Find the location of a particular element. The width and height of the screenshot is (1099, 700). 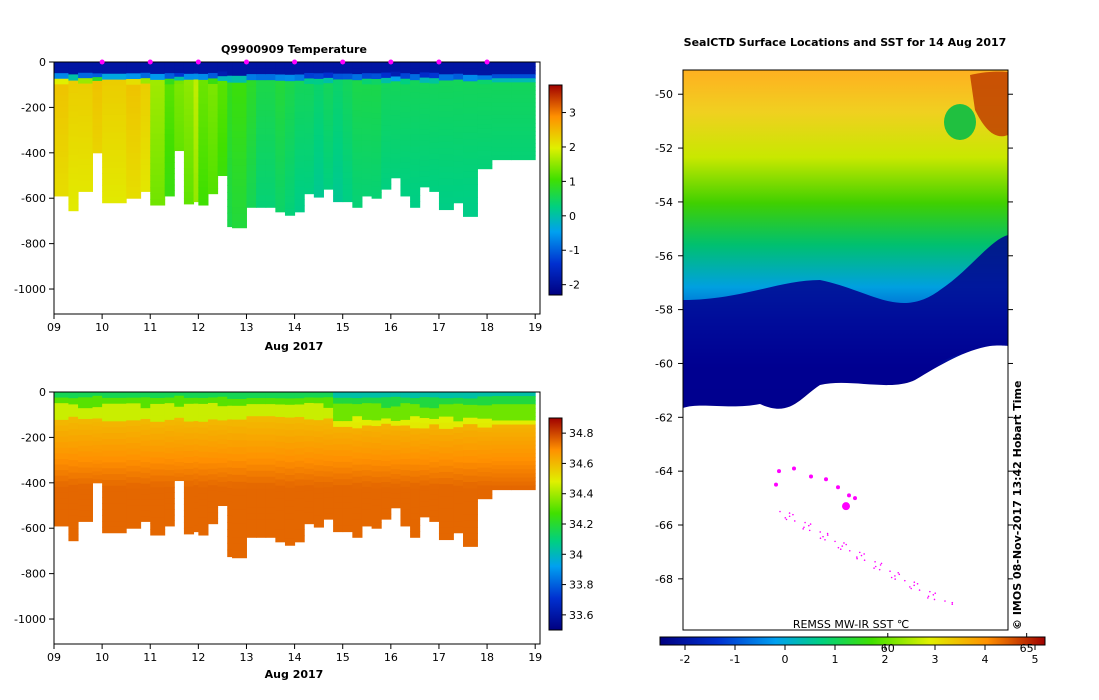

salinity-cells is located at coordinates (295, 475).